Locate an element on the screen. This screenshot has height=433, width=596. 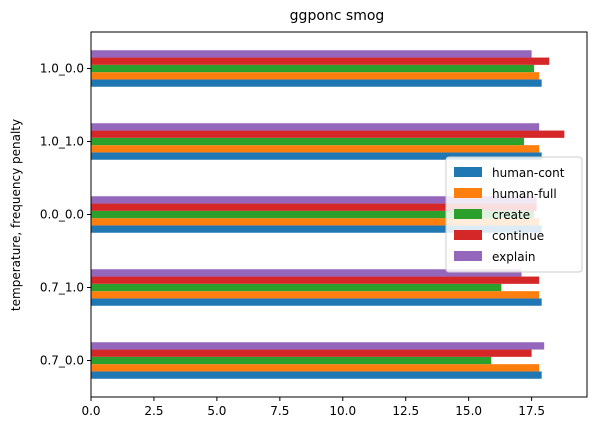
bar-human-cont-1.0_0.0 is located at coordinates (316, 83).